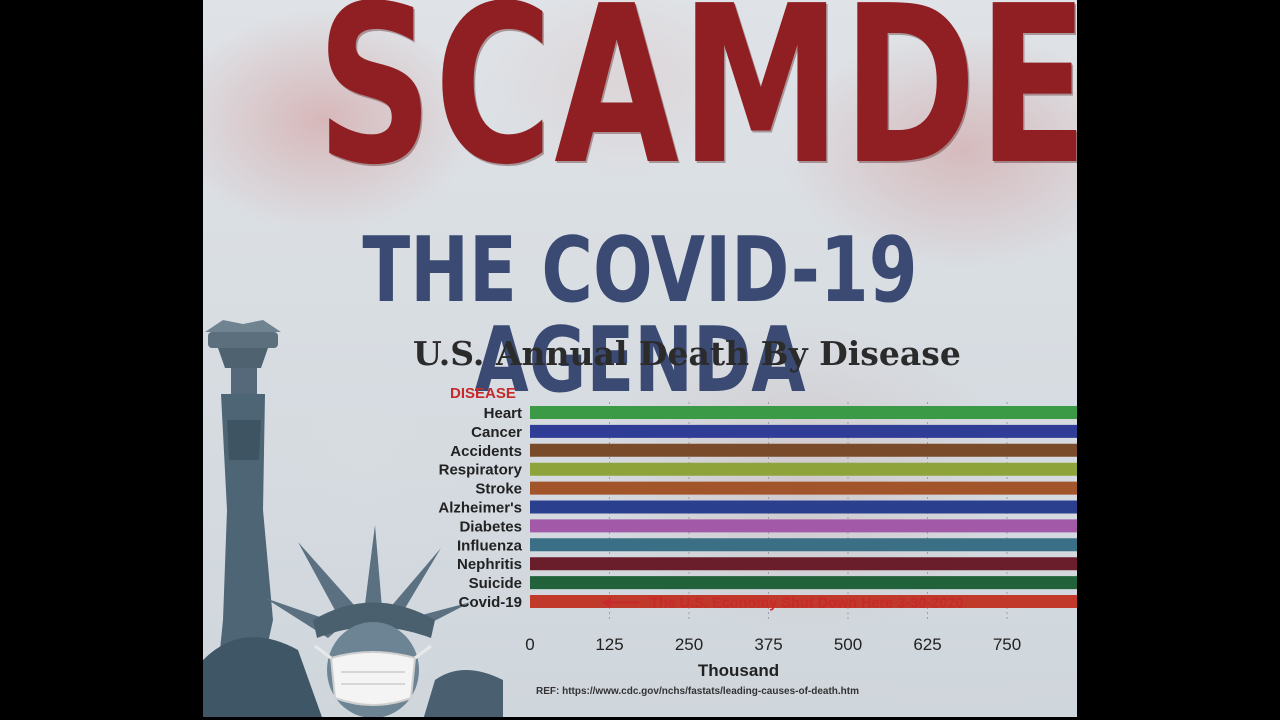 This screenshot has height=720, width=1280. Describe the element at coordinates (768, 644) in the screenshot. I see `x-tick-label: 375` at that location.